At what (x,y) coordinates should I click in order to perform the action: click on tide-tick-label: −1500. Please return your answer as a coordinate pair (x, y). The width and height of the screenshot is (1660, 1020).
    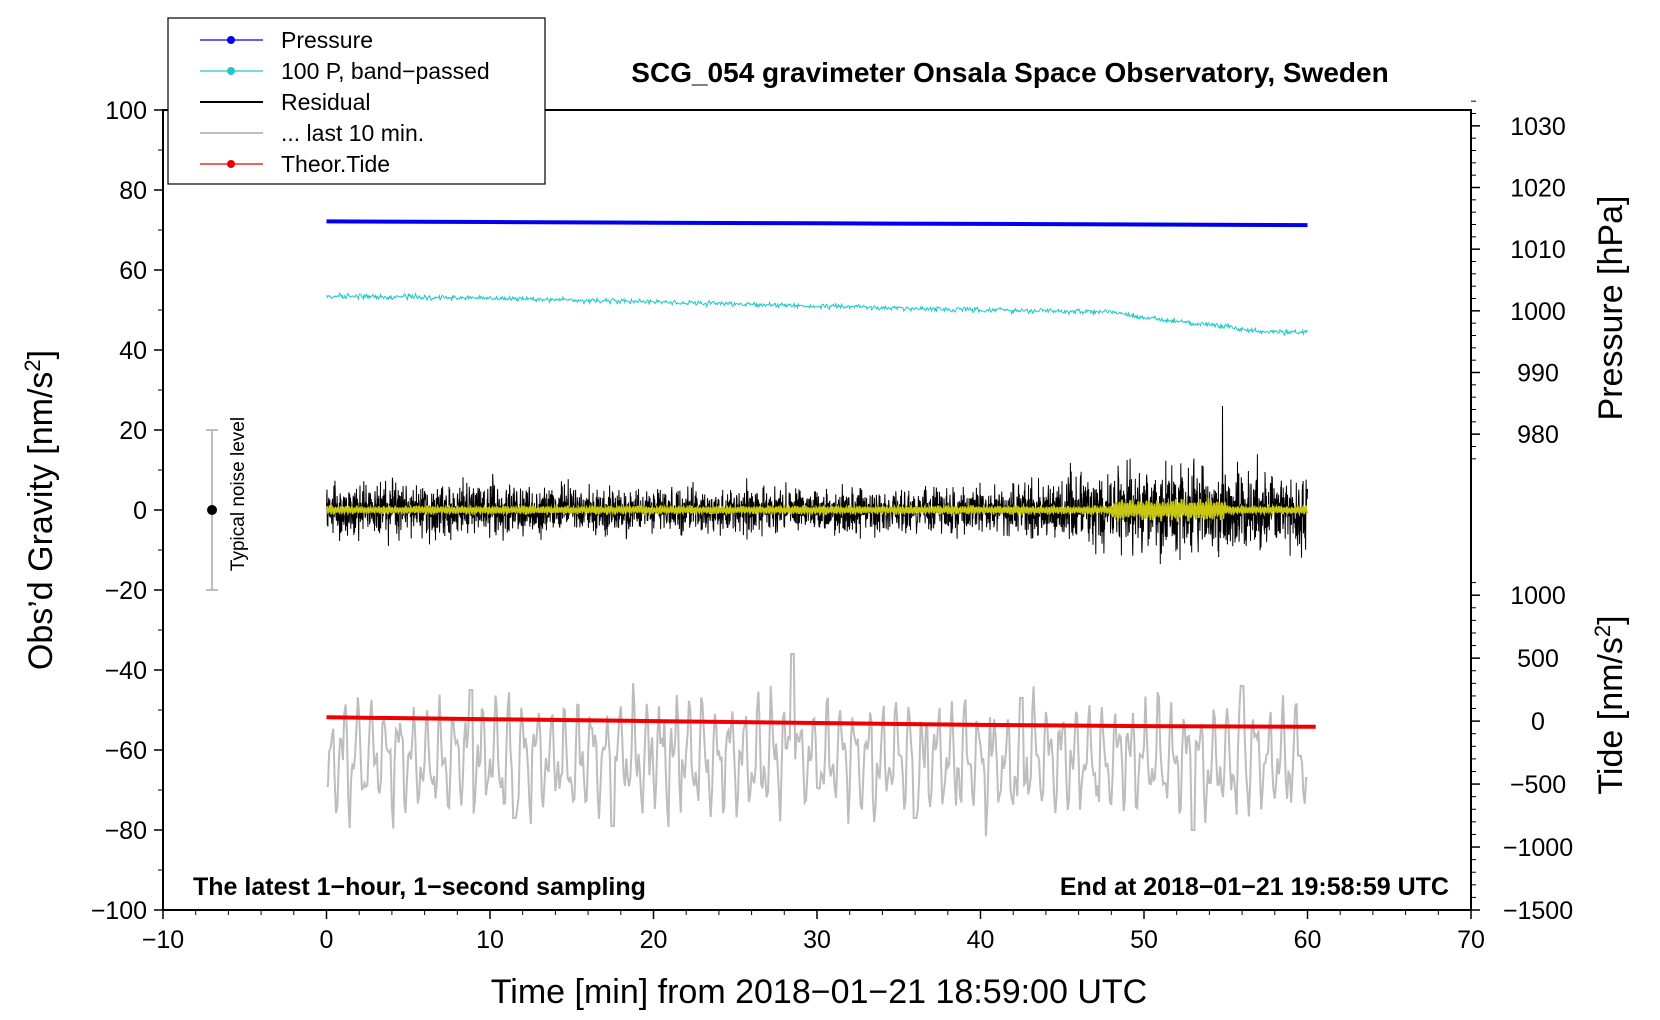
    Looking at the image, I should click on (1538, 911).